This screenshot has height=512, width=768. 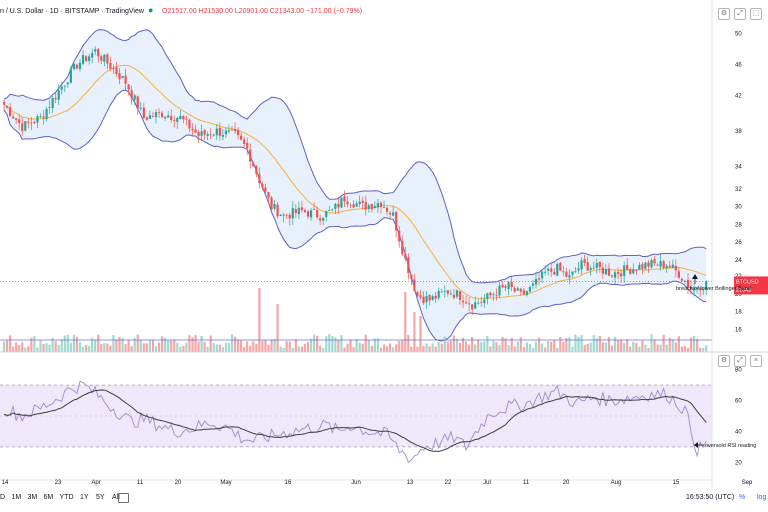 What do you see at coordinates (724, 361) in the screenshot?
I see `pane-settings-icon: ⚙` at bounding box center [724, 361].